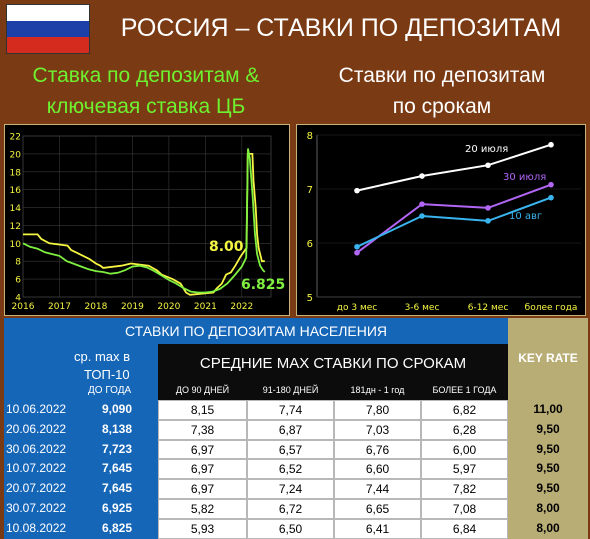  Describe the element at coordinates (341, 28) in the screenshot. I see `page-title: РОССИЯ – СТАВКИ ПО ДЕПОЗИТАМ` at that location.